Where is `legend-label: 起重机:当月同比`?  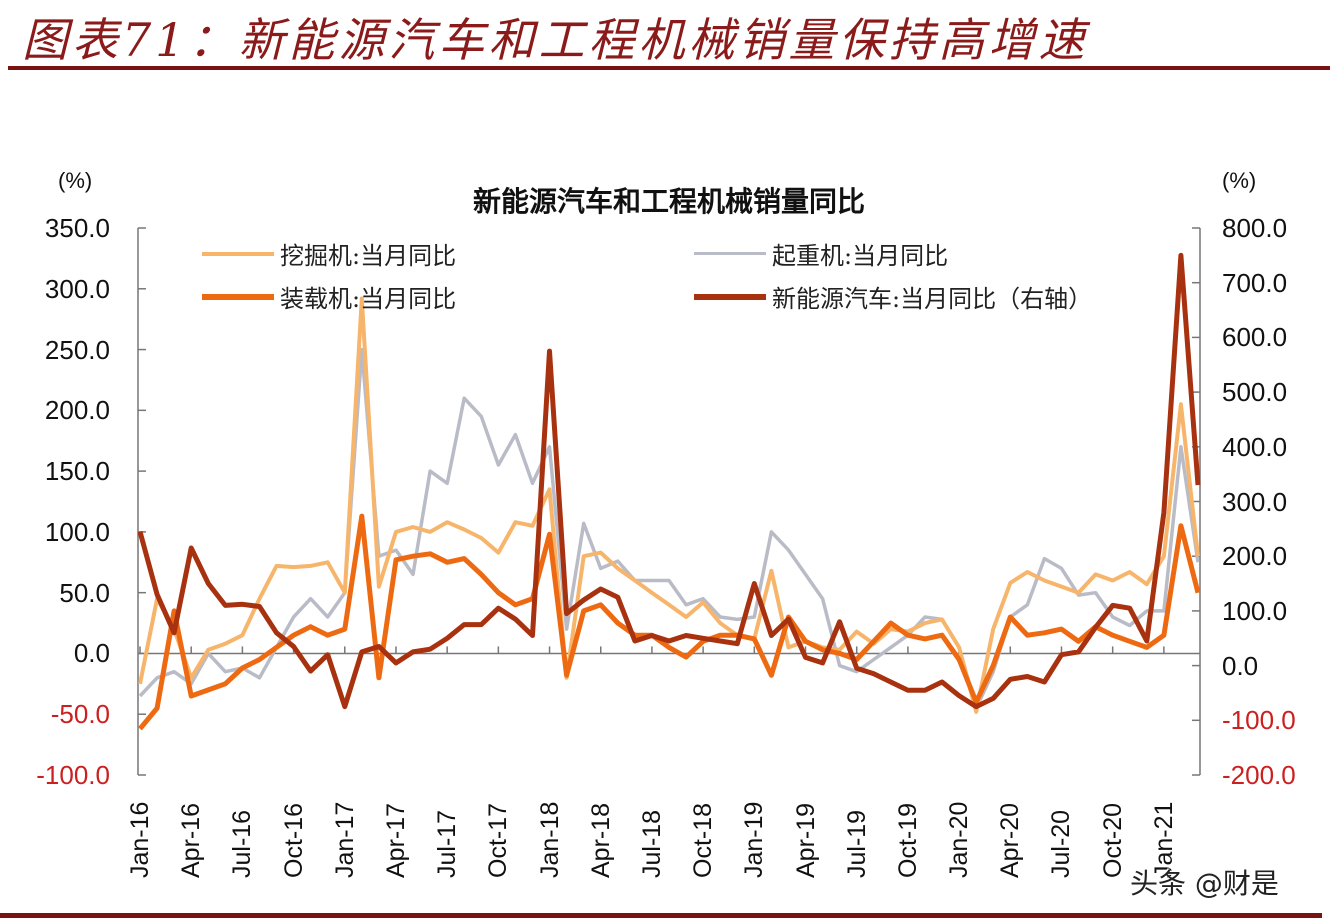
legend-label: 起重机:当月同比 is located at coordinates (860, 256).